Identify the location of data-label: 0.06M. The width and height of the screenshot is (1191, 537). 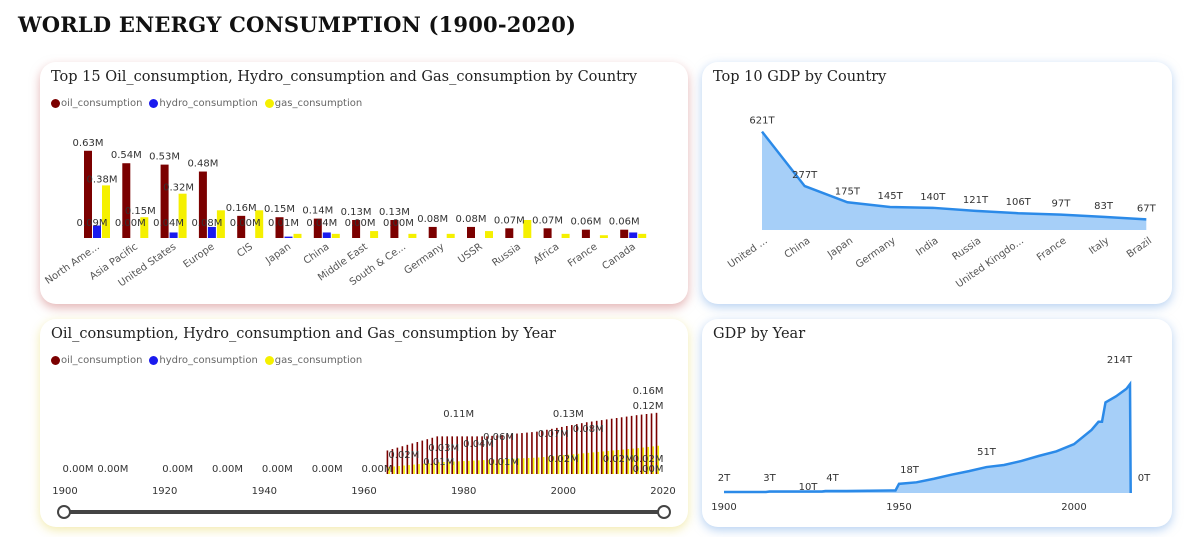
(624, 222).